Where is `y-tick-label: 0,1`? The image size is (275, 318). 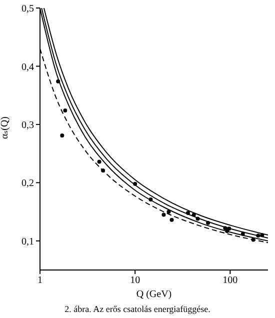
y-tick-label: 0,1 is located at coordinates (28, 242).